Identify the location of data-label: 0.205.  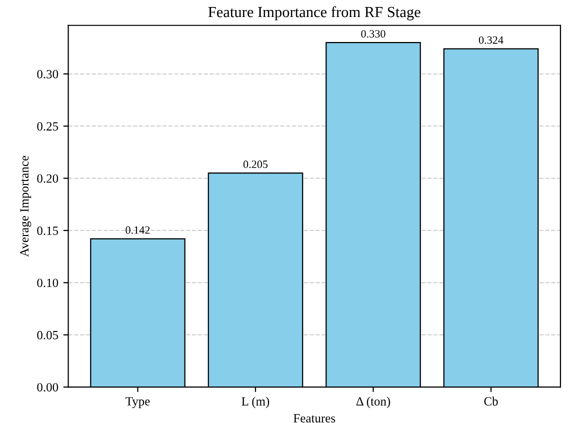
(255, 164).